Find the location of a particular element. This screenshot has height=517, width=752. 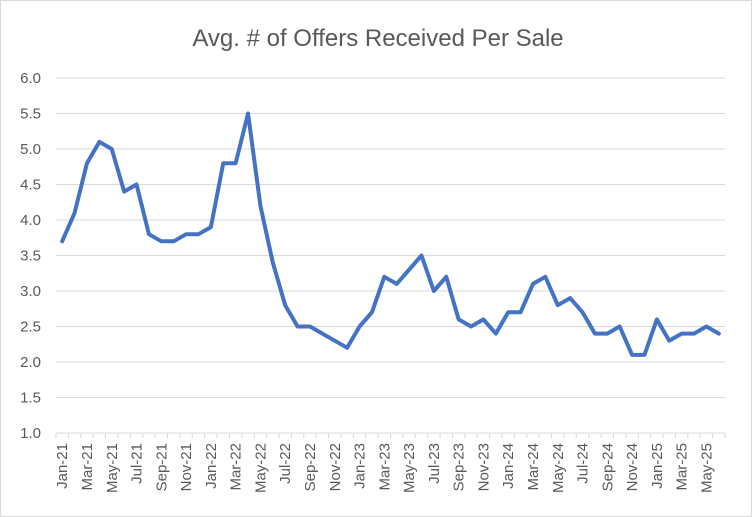

y-tick-label: 3.5 is located at coordinates (30, 256).